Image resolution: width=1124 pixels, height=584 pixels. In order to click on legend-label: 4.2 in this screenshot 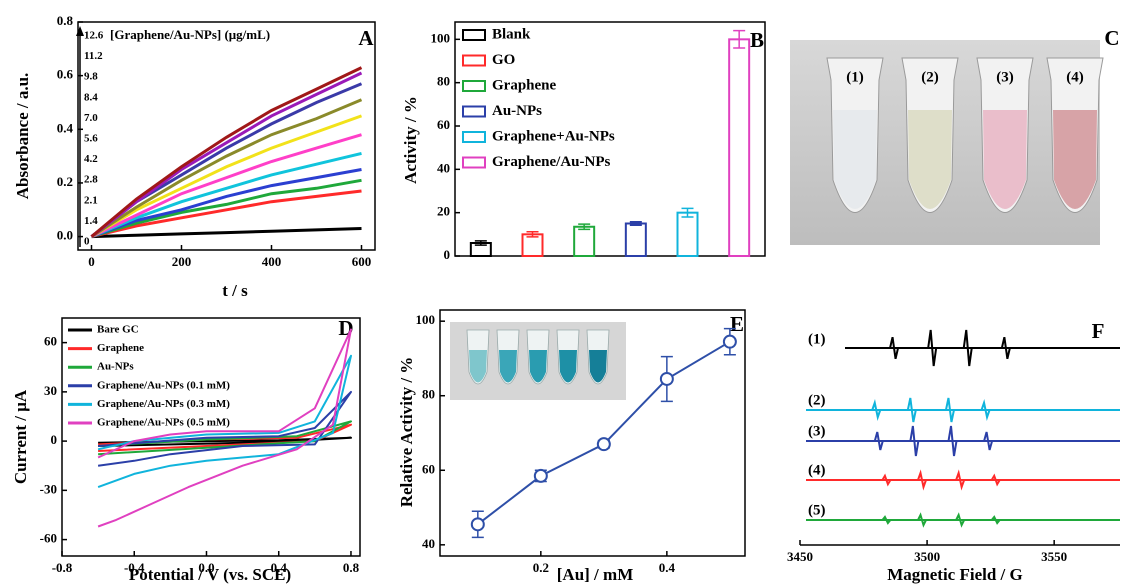, I will do `click(91, 159)`.